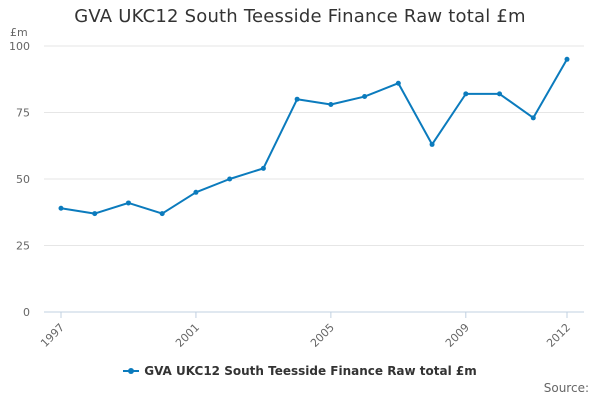 The width and height of the screenshot is (600, 400). Describe the element at coordinates (365, 97) in the screenshot. I see `data-point-2006` at that location.